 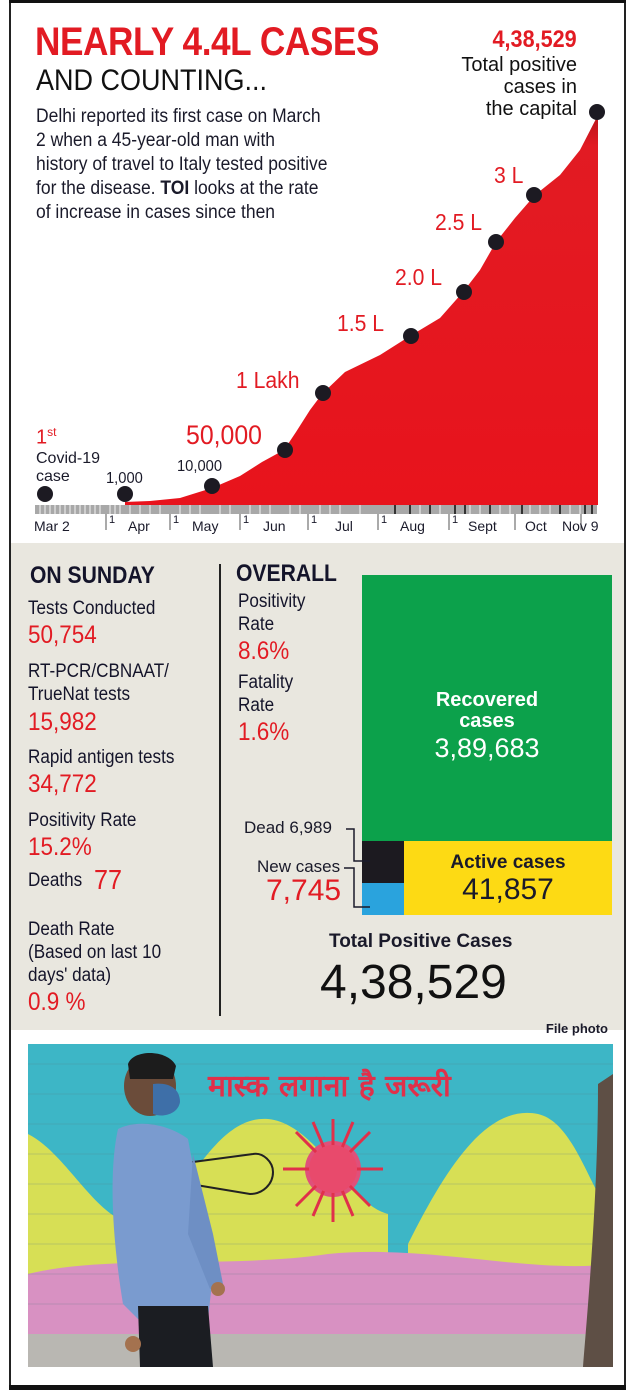 What do you see at coordinates (317, 1387) in the screenshot?
I see `bottom-border` at bounding box center [317, 1387].